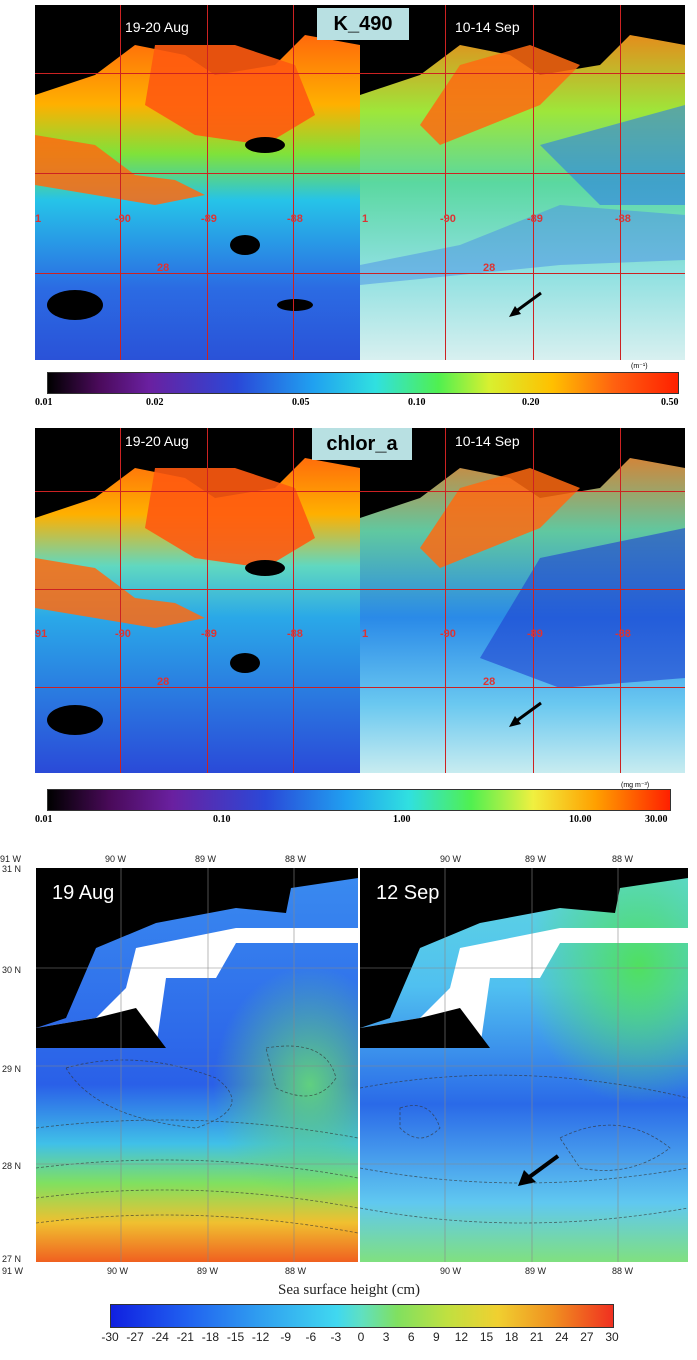  I want to click on k490-colorbar, so click(363, 383).